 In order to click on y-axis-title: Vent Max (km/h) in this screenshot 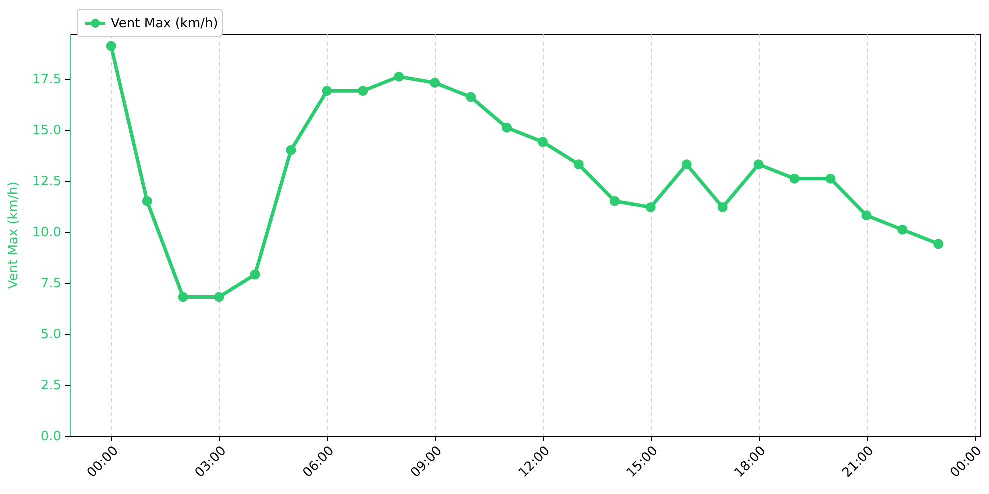, I will do `click(14, 236)`.